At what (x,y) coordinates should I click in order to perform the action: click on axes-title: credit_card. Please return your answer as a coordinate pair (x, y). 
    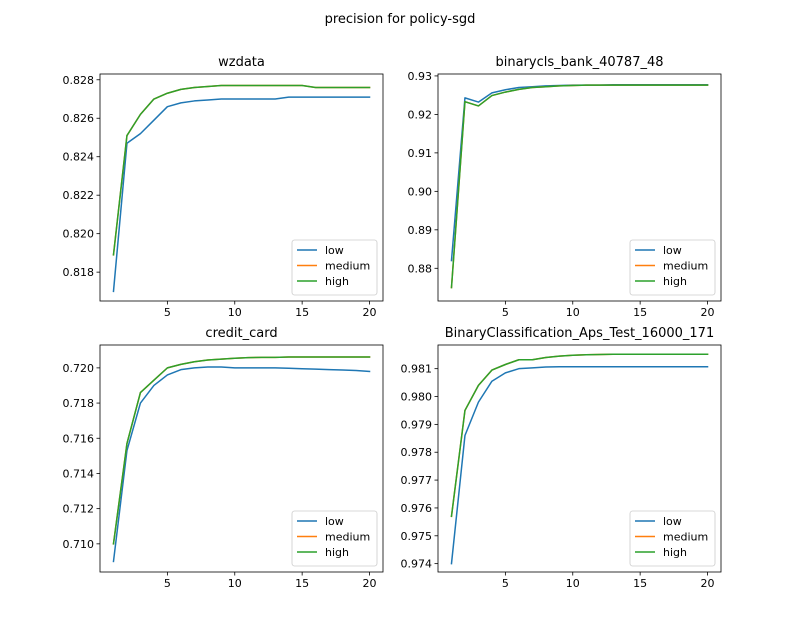
    Looking at the image, I should click on (241, 333).